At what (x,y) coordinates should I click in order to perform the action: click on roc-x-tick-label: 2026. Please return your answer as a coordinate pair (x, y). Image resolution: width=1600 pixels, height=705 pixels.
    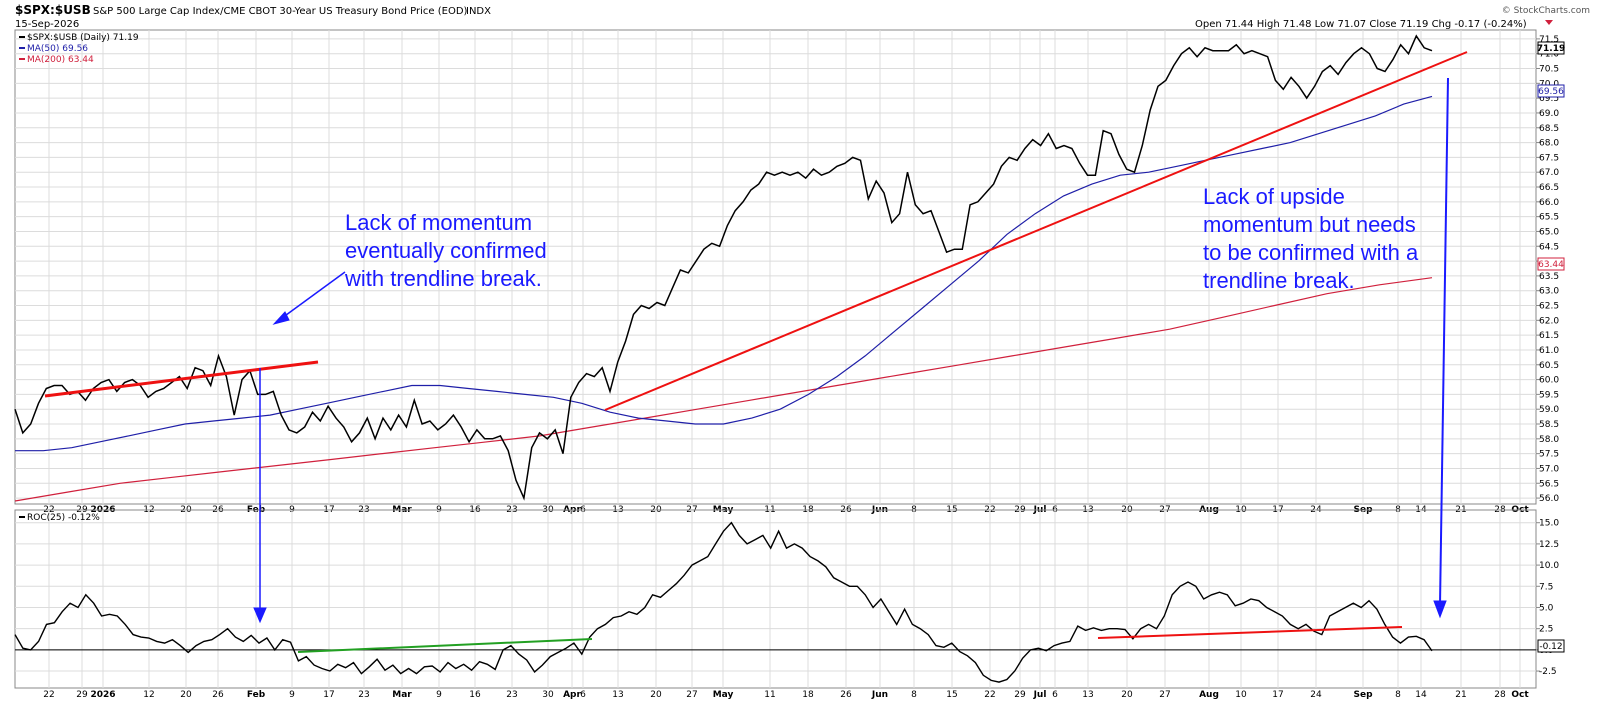
    Looking at the image, I should click on (102, 695).